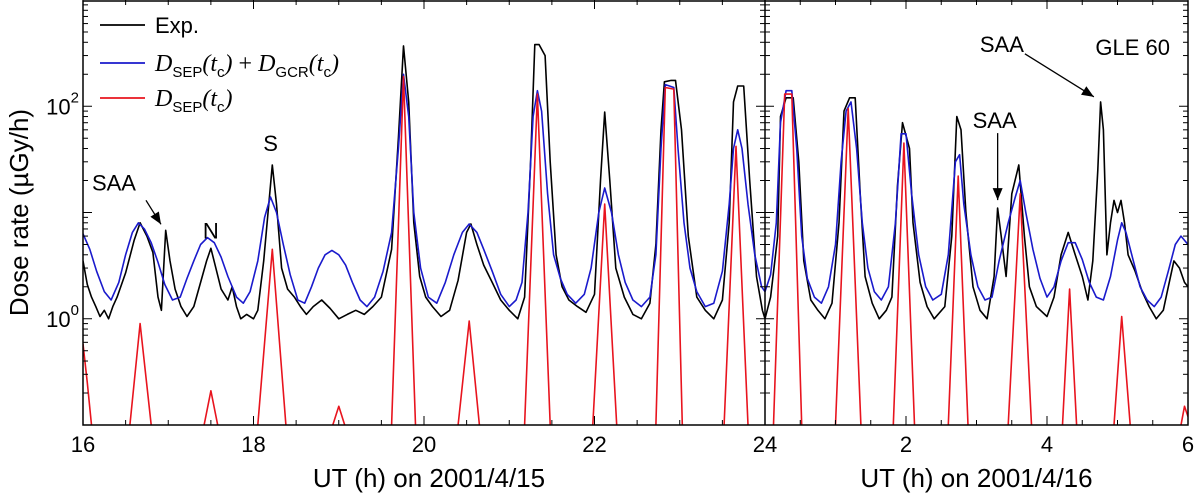  What do you see at coordinates (906, 444) in the screenshot?
I see `x-tick-label: 2` at bounding box center [906, 444].